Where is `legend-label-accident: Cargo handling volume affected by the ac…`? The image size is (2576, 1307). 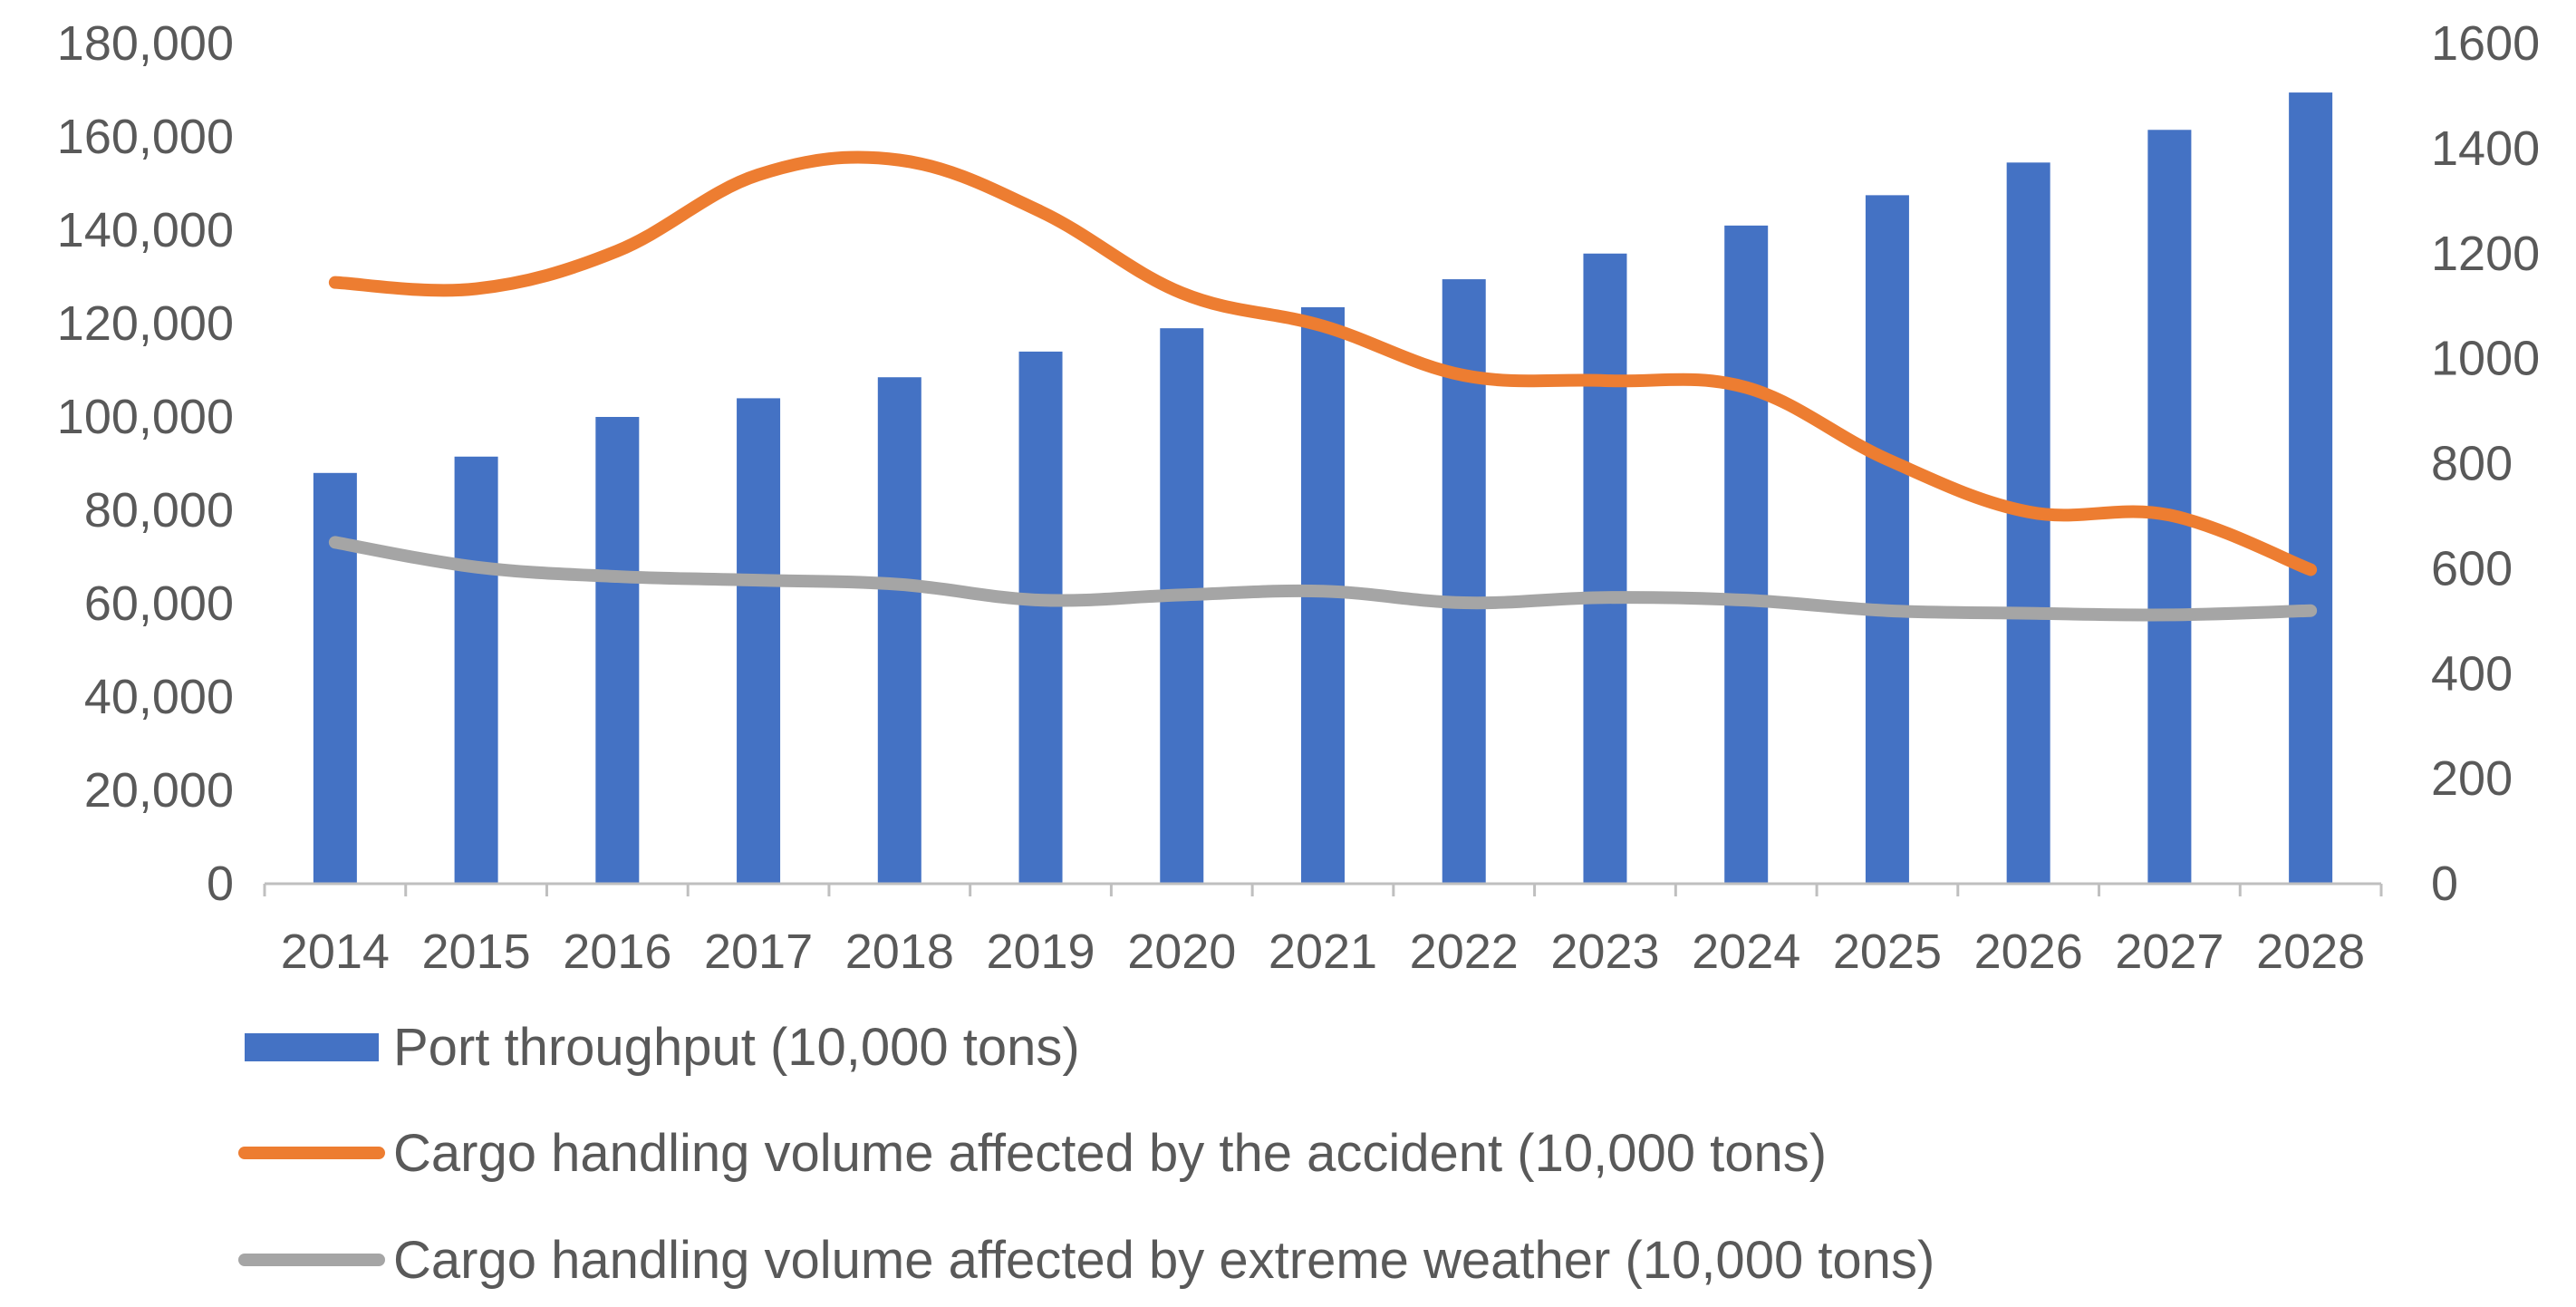
legend-label-accident: Cargo handling volume affected by the ac… is located at coordinates (1110, 1153).